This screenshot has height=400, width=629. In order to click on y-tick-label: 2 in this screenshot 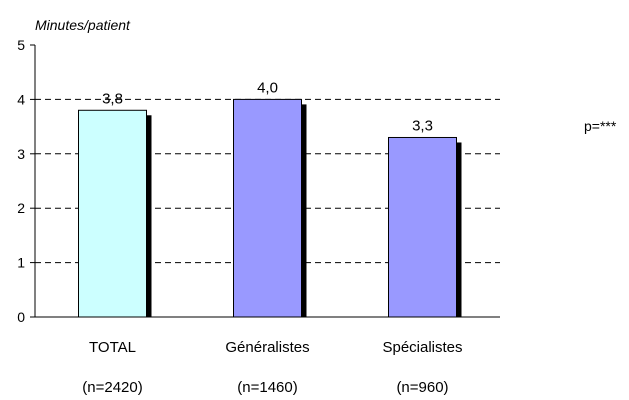, I will do `click(21, 208)`.